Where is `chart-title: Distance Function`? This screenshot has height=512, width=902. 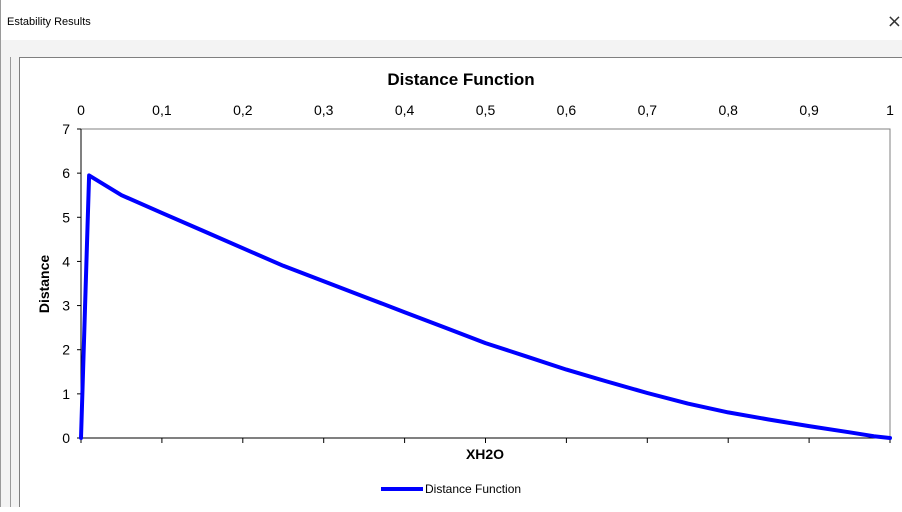 chart-title: Distance Function is located at coordinates (460, 79).